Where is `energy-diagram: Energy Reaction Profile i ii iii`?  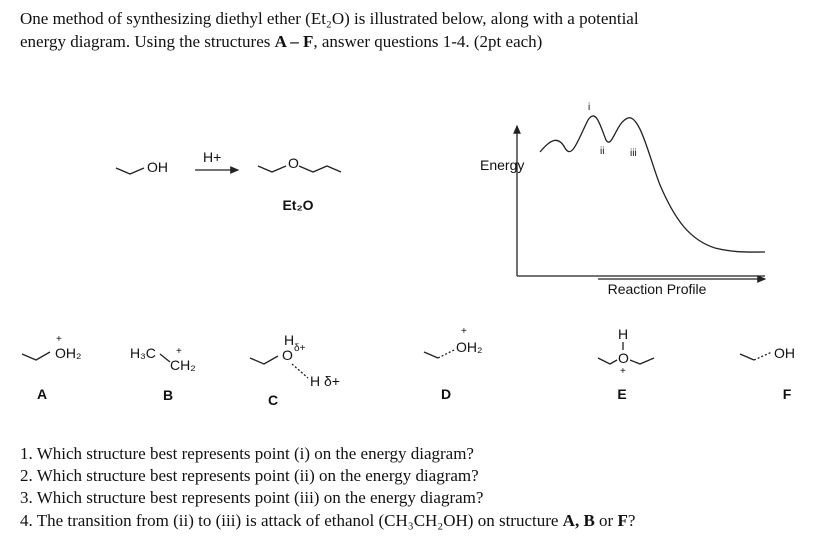 energy-diagram: Energy Reaction Profile i ii iii is located at coordinates (623, 199).